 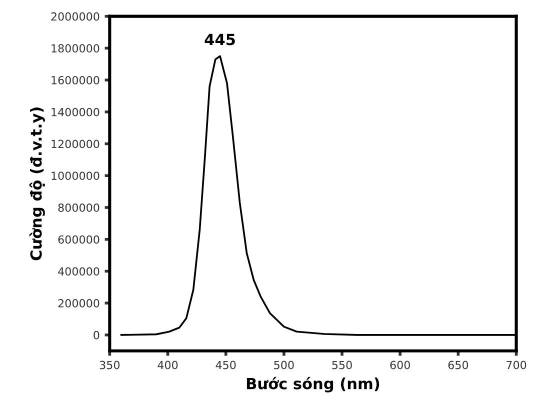 What do you see at coordinates (75, 16) in the screenshot?
I see `y-tick-label: 2000000` at bounding box center [75, 16].